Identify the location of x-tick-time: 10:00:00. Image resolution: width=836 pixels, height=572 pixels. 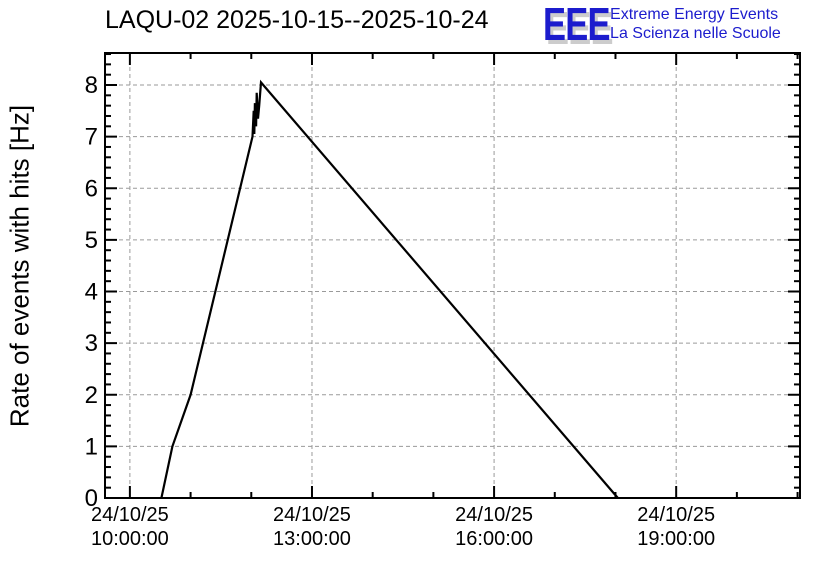
(130, 539).